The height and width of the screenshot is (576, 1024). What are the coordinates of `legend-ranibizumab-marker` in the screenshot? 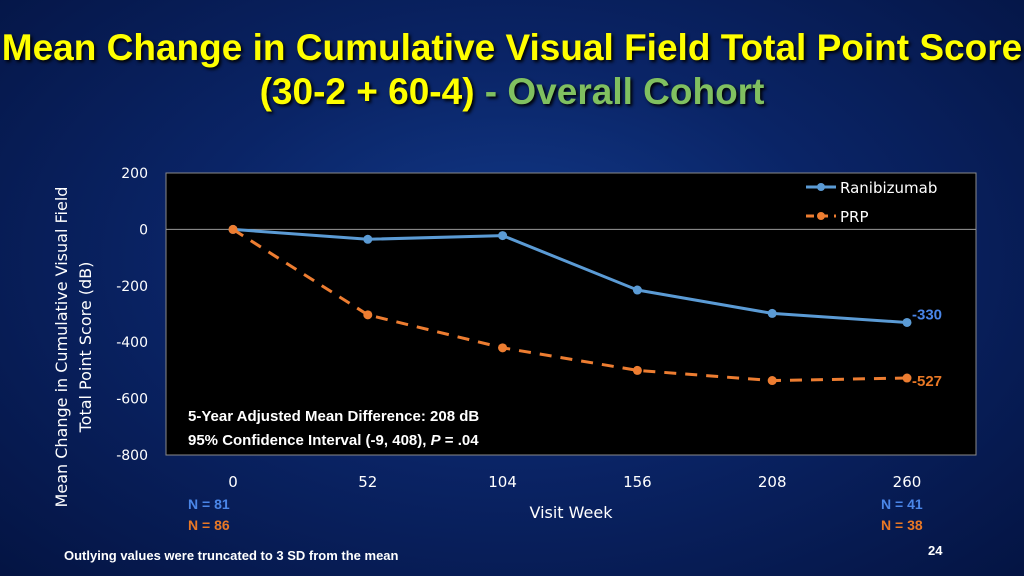 It's located at (821, 187).